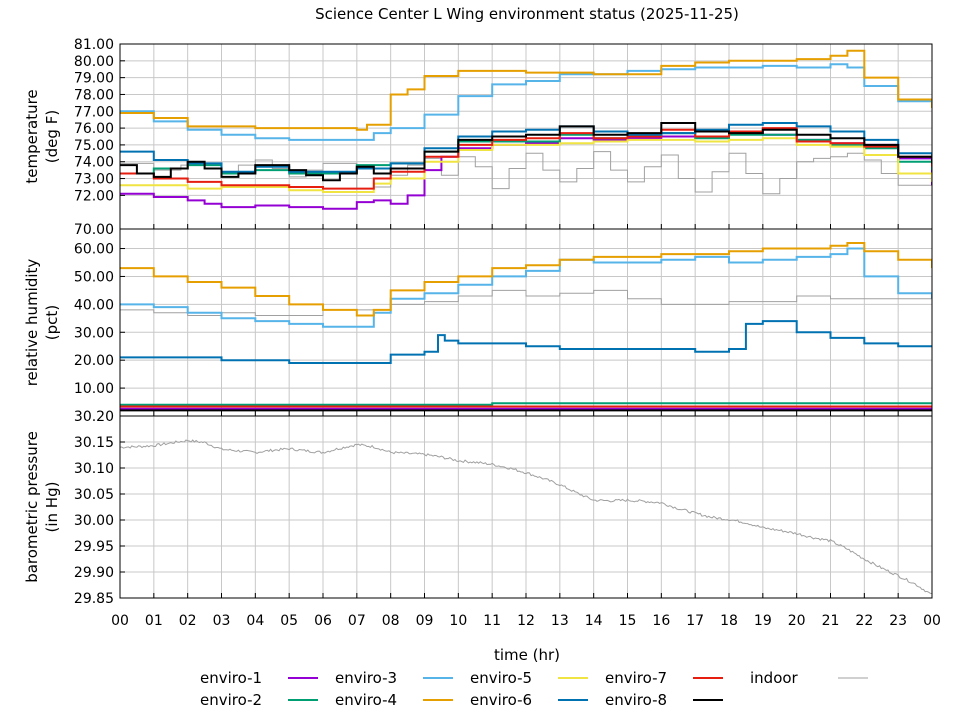 This screenshot has width=960, height=720. I want to click on x-tick-label: 10, so click(458, 621).